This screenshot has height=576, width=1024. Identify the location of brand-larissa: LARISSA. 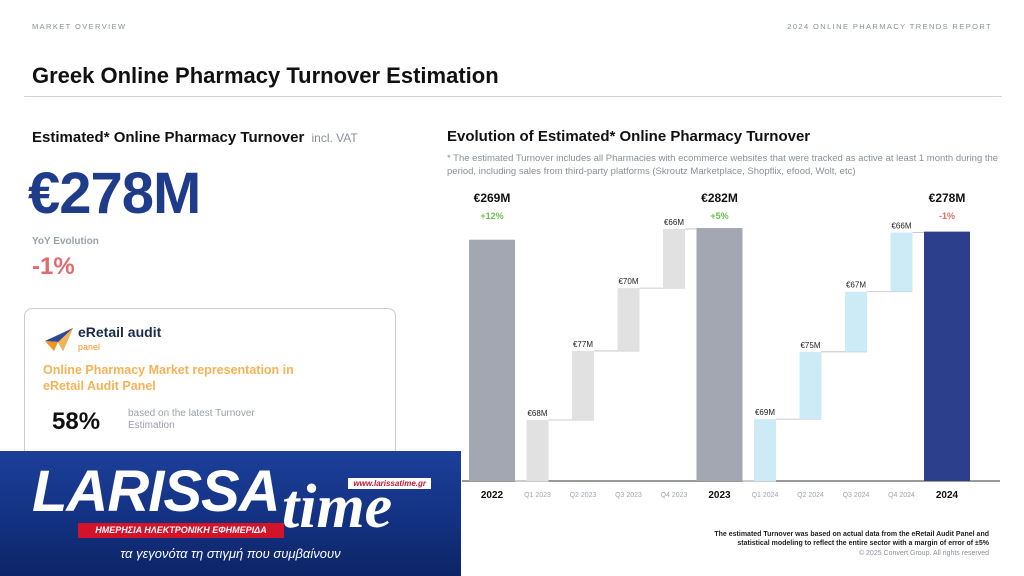
(156, 491).